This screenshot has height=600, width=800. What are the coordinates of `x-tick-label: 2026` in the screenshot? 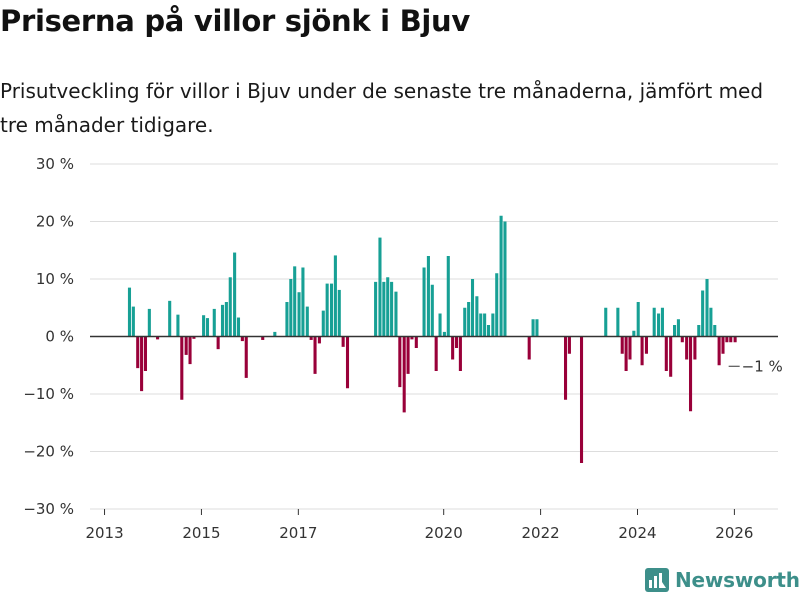 It's located at (734, 533).